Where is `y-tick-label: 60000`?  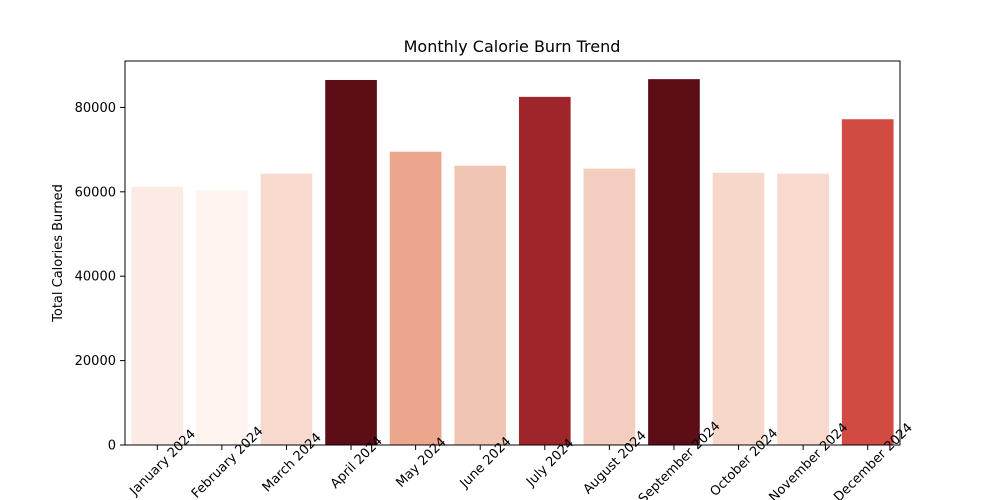 y-tick-label: 60000 is located at coordinates (95, 192).